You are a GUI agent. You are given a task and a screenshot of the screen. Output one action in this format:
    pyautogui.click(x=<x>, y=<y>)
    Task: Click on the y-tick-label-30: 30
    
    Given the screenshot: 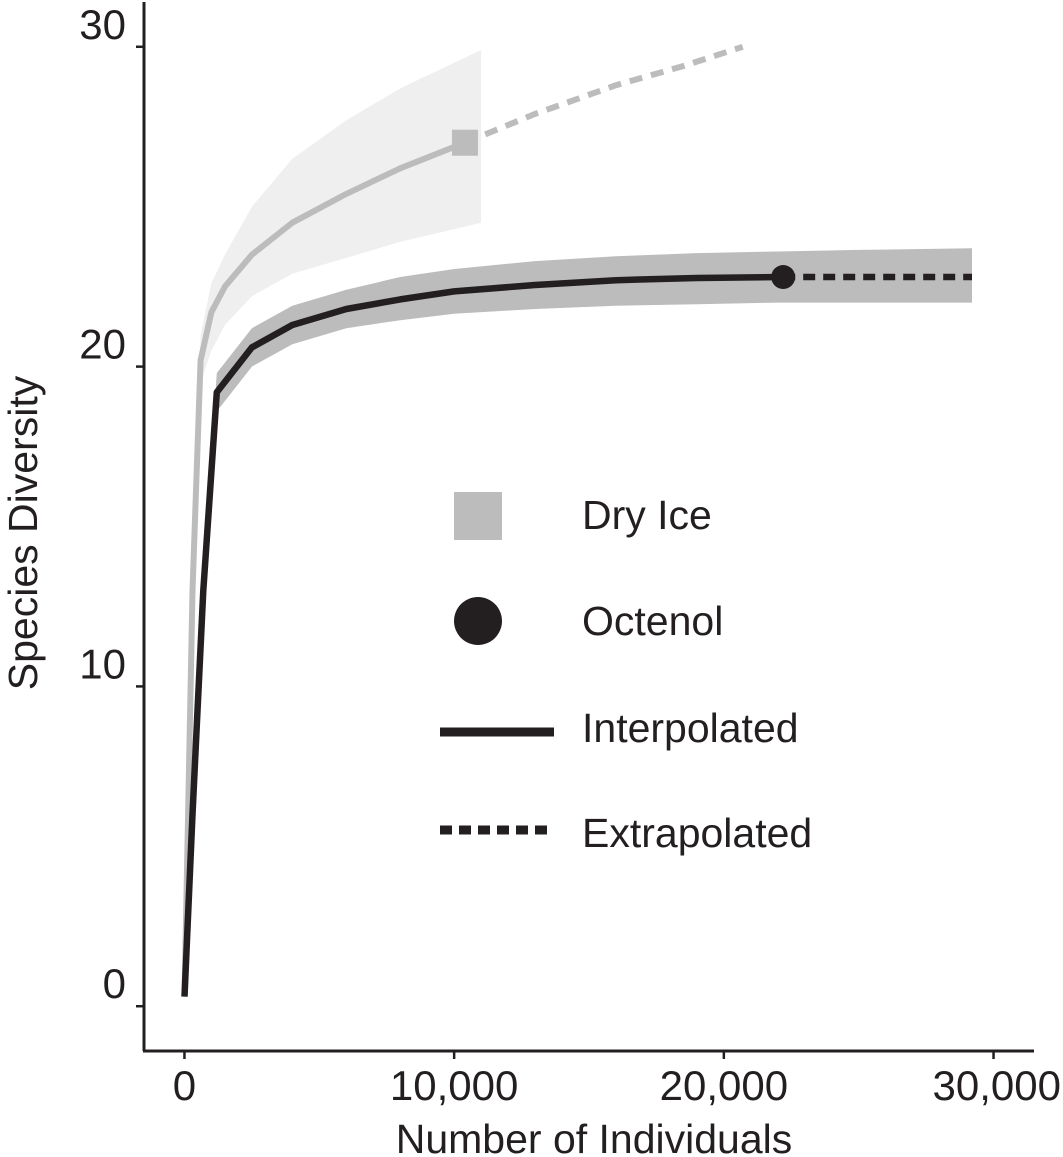 What is the action you would take?
    pyautogui.click(x=102, y=24)
    